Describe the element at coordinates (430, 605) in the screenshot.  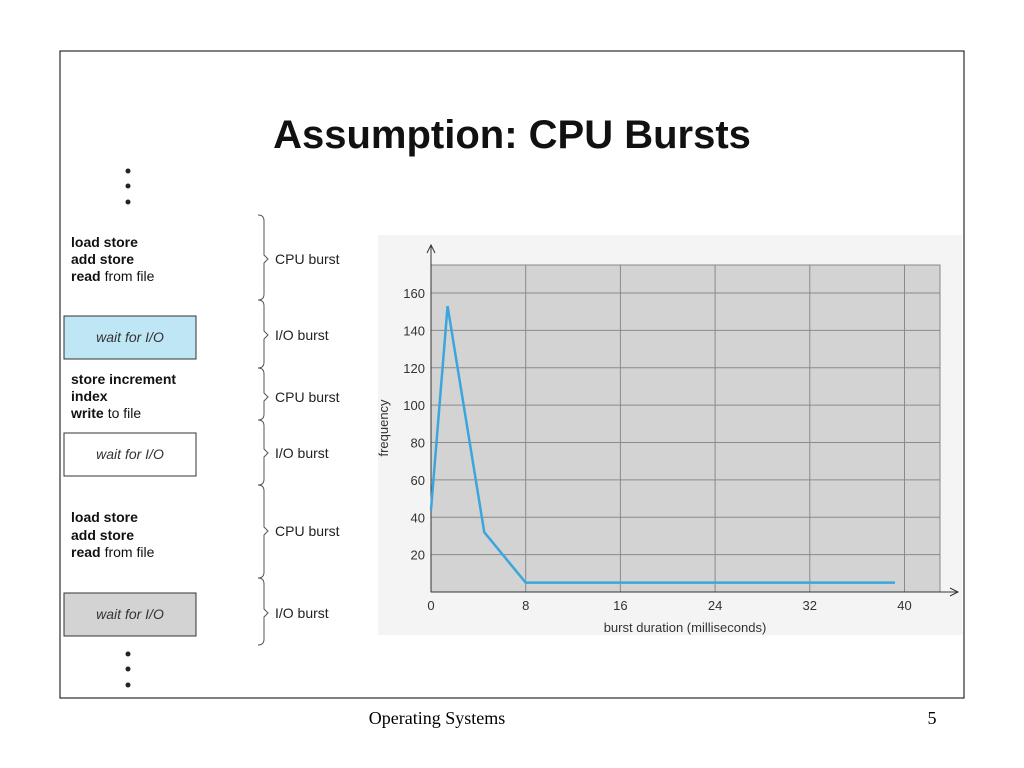
I see `x-tick-label: 0` at that location.